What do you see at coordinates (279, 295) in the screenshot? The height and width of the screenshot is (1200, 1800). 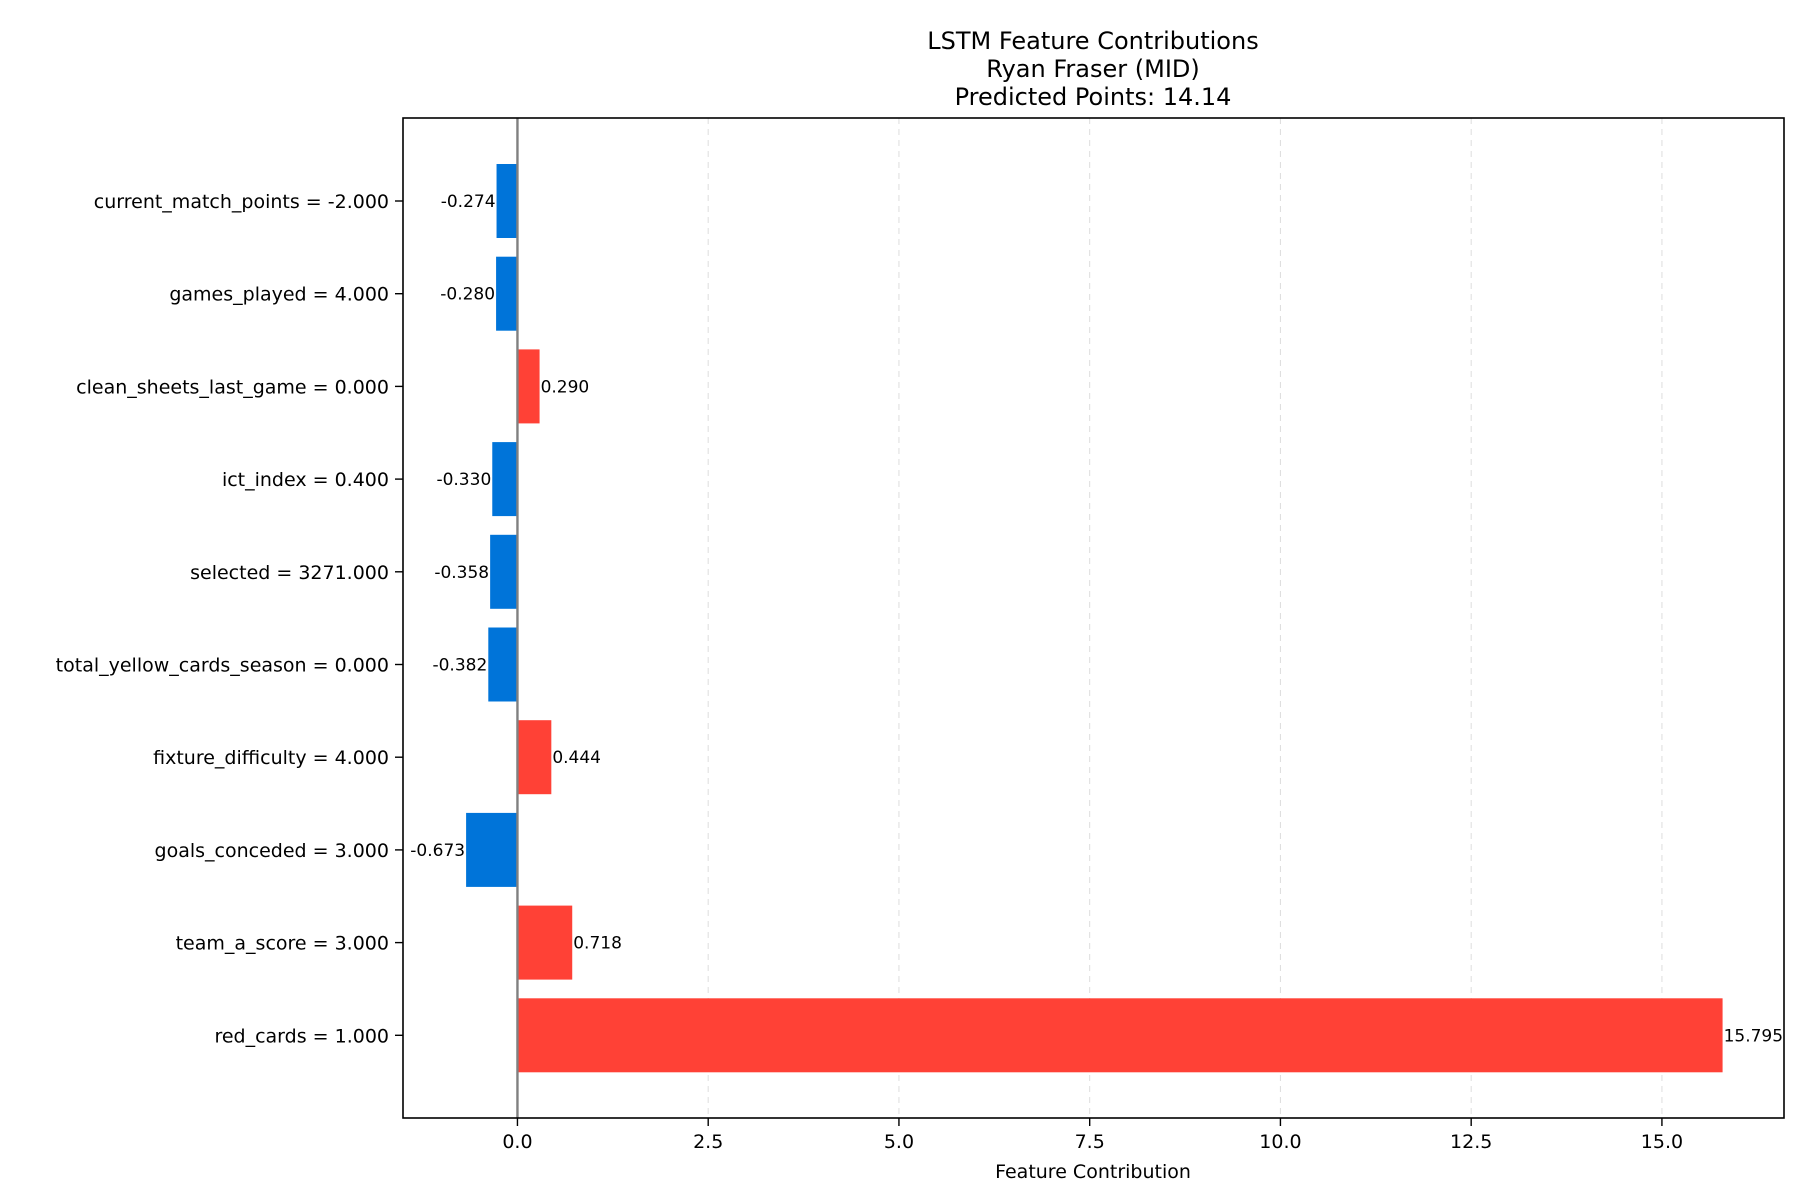 I see `y-tick-label: games_played = 4.000` at bounding box center [279, 295].